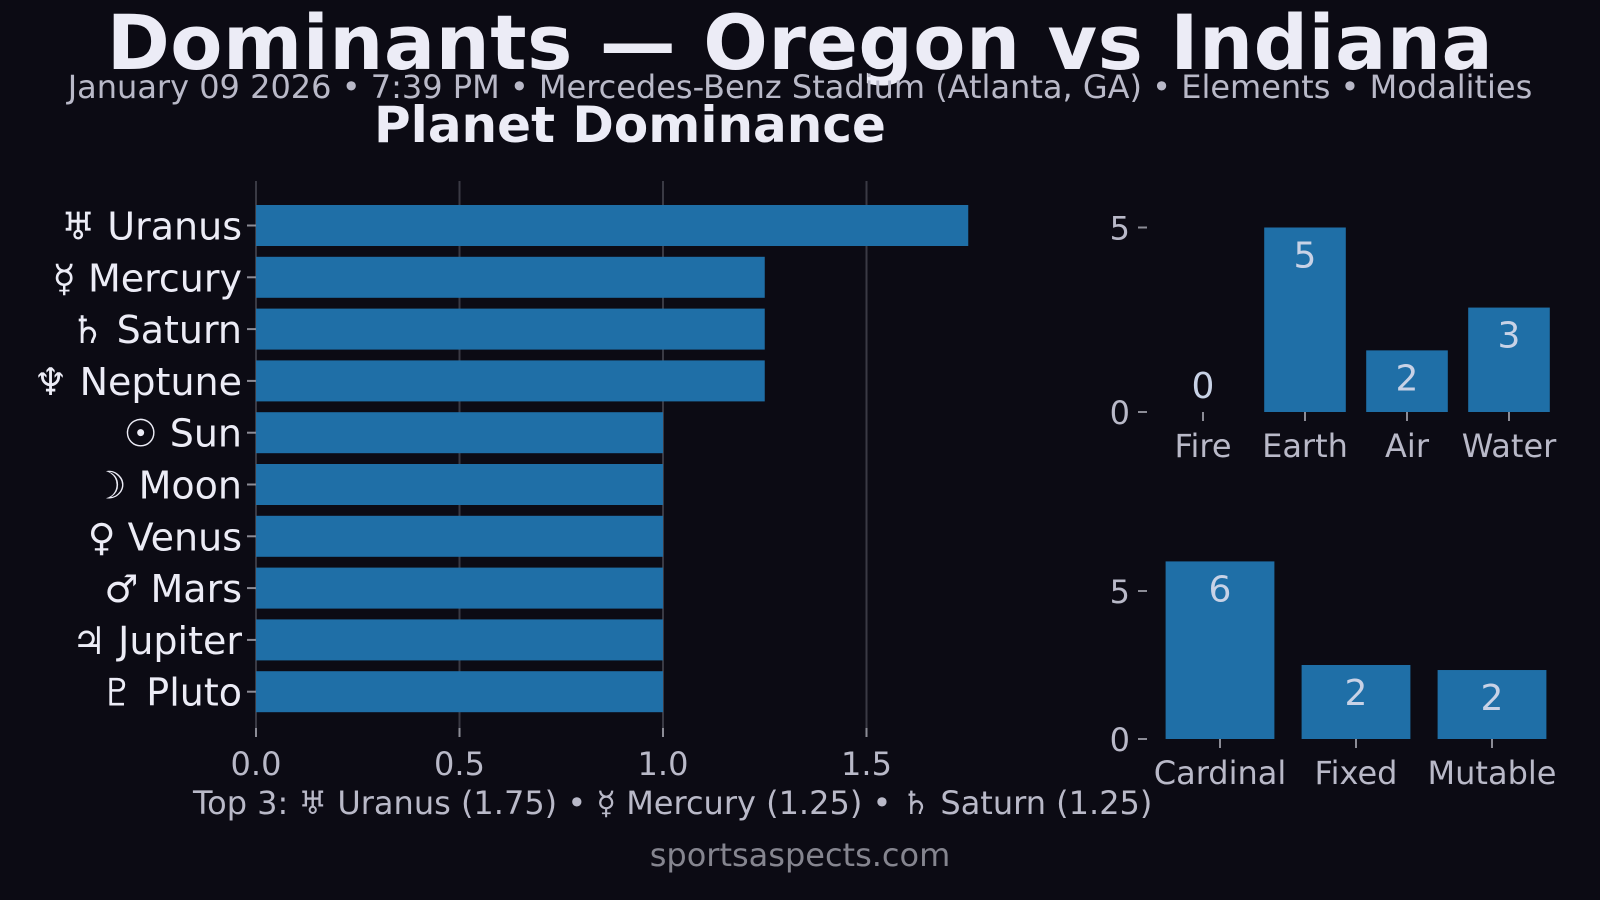 The height and width of the screenshot is (900, 1600). I want to click on elements-chart: 0 Fire 5 Earth 2 Air 3 Water 0 5, so click(1334, 338).